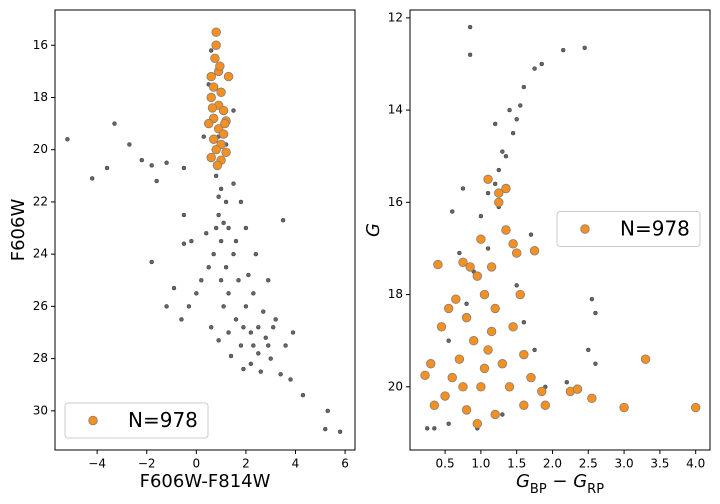 The width and height of the screenshot is (720, 504). What do you see at coordinates (197, 464) in the screenshot?
I see `x-tick-label: 0` at bounding box center [197, 464].